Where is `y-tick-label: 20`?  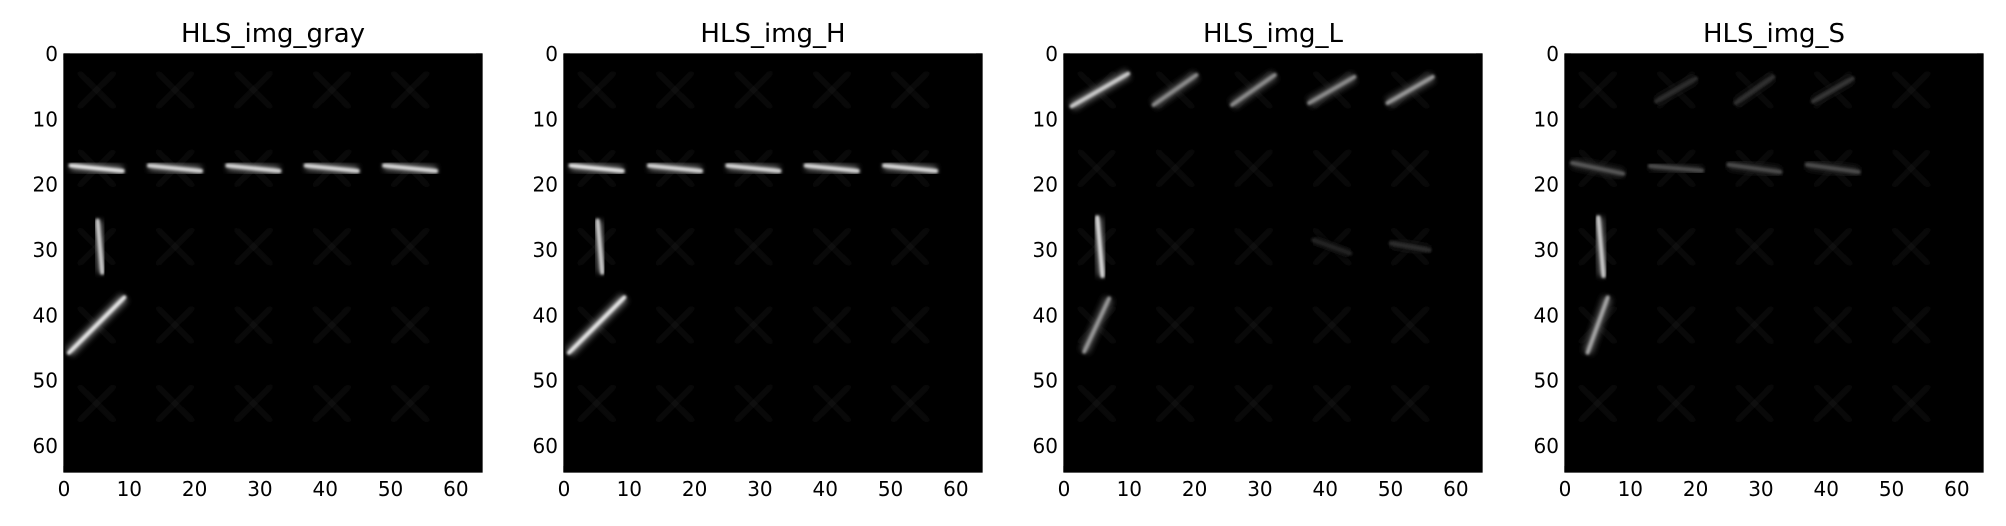 y-tick-label: 20 is located at coordinates (1045, 185).